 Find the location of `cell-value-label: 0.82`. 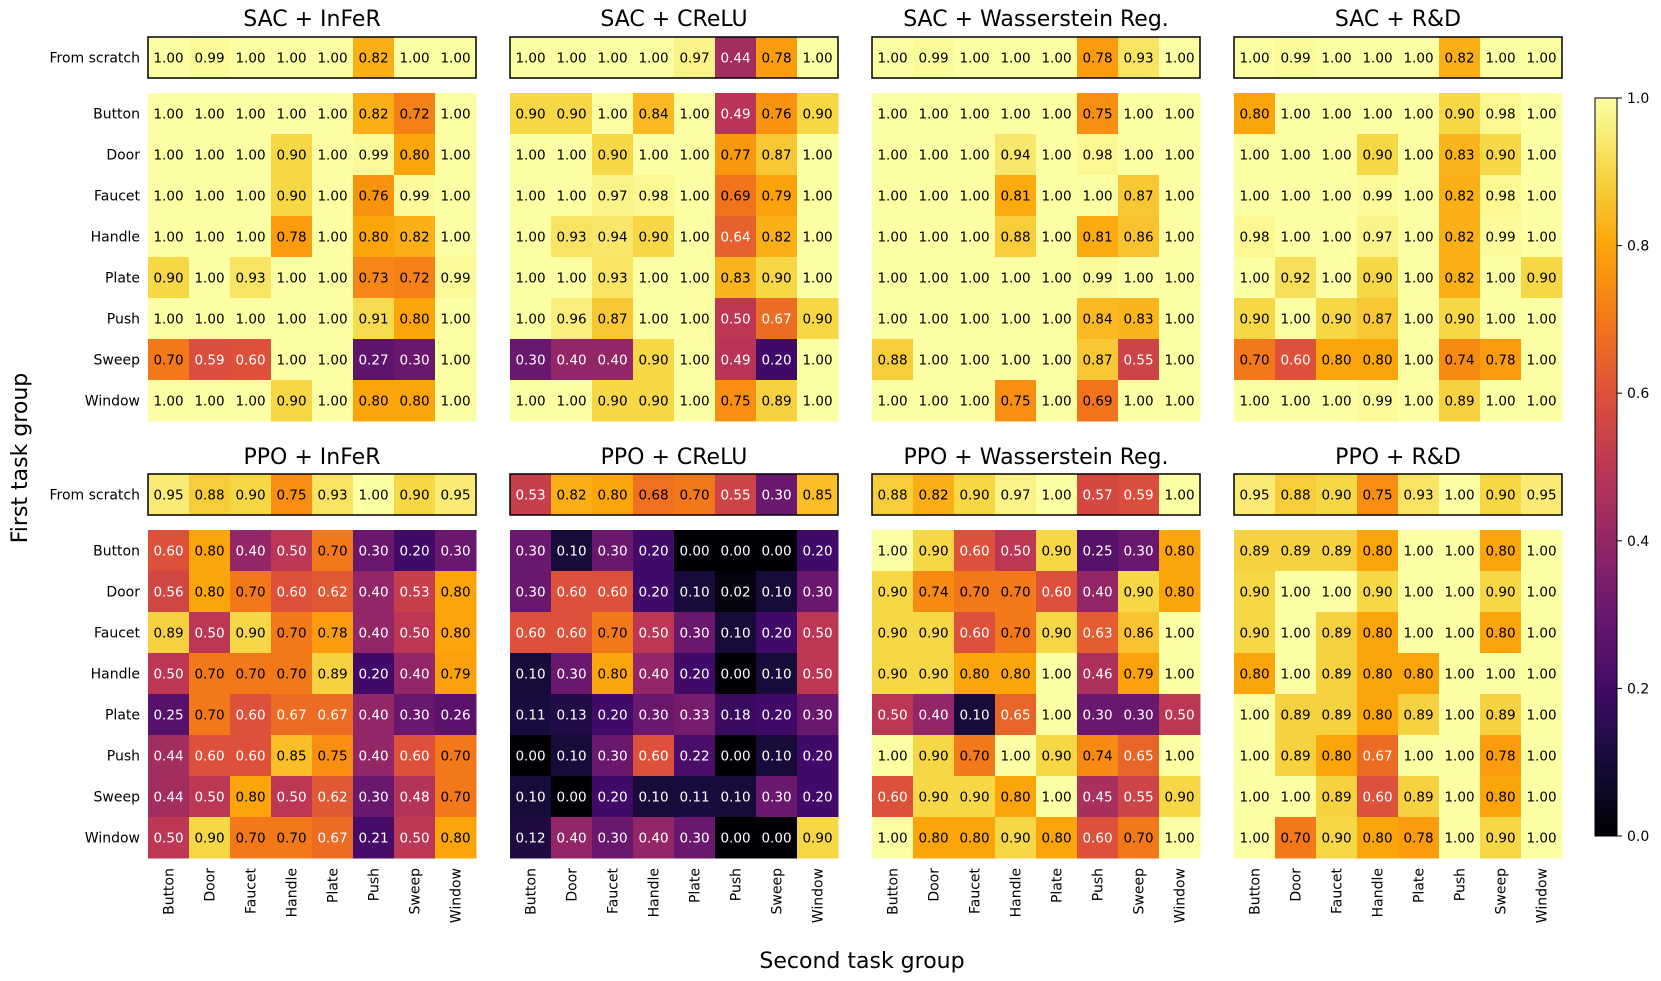

cell-value-label: 0.82 is located at coordinates (373, 115).